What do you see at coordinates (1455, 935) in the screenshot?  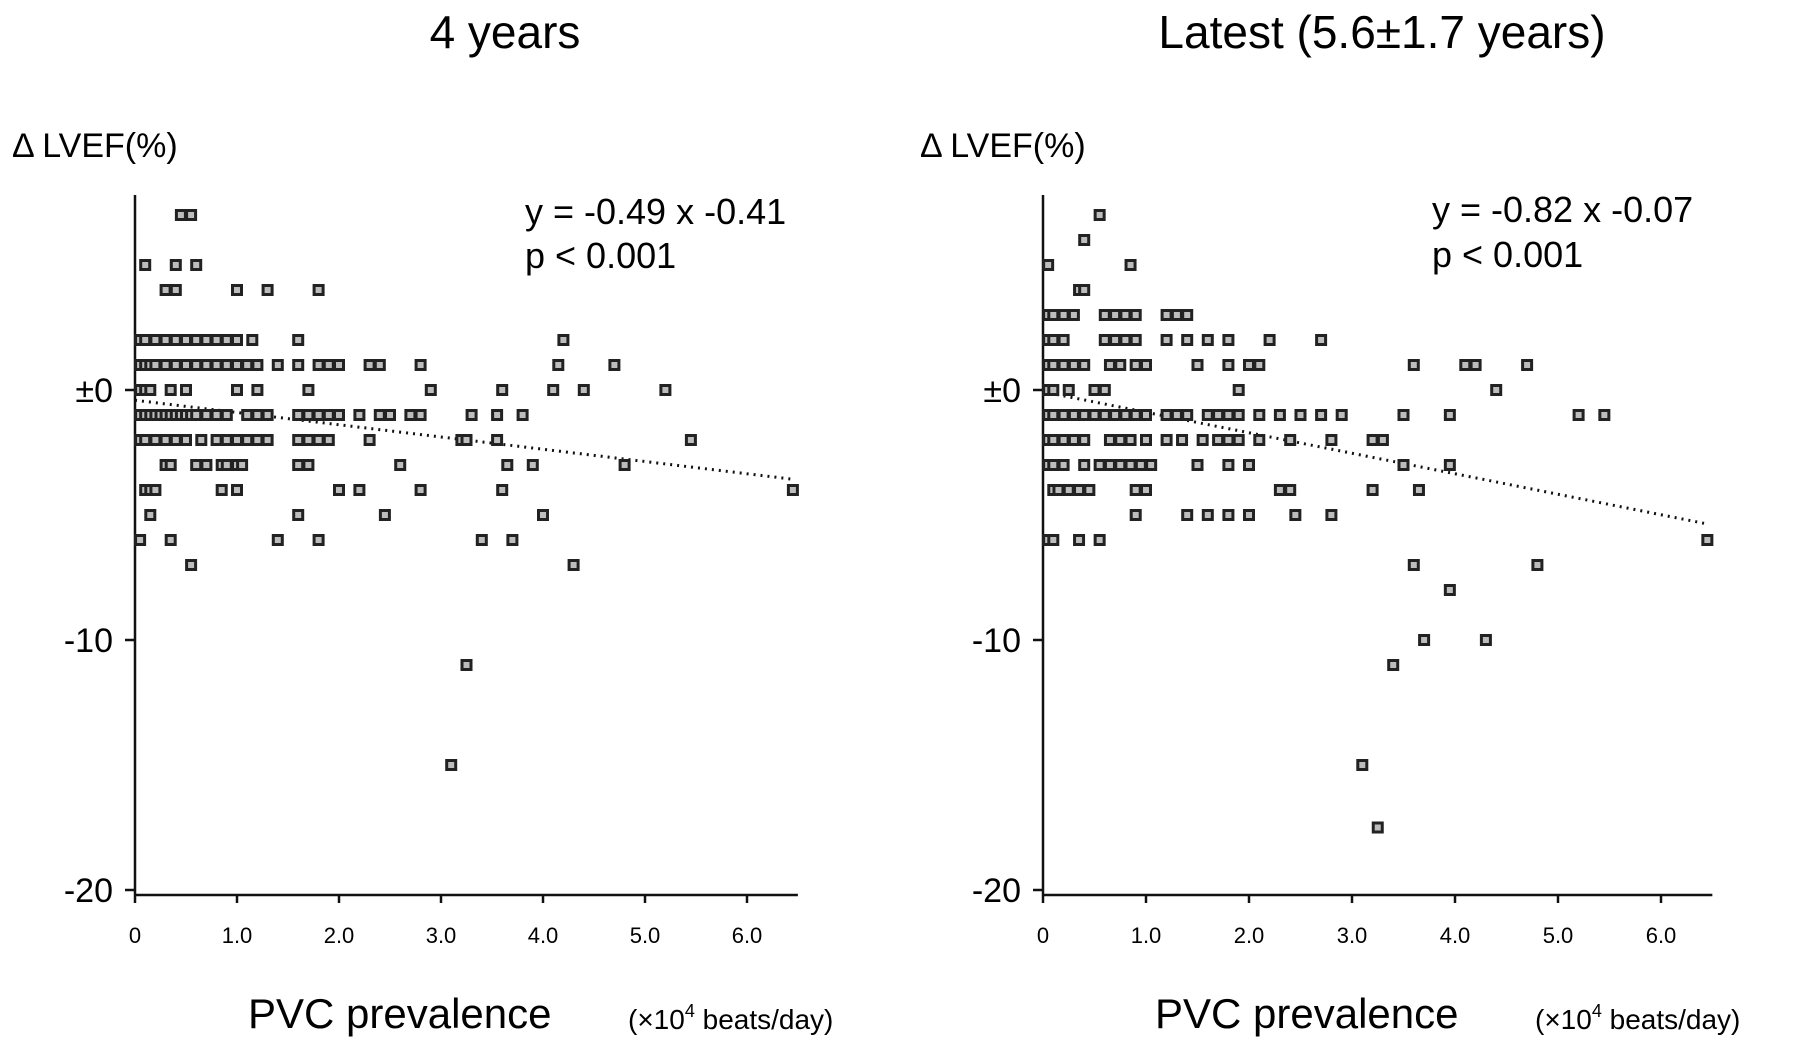 I see `x-tick-label: 4.0` at bounding box center [1455, 935].